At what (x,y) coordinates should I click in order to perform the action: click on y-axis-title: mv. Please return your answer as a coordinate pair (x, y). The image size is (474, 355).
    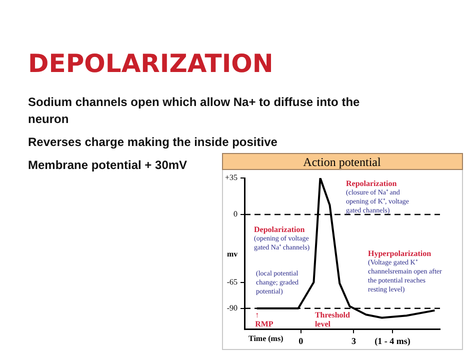
    Looking at the image, I should click on (232, 254).